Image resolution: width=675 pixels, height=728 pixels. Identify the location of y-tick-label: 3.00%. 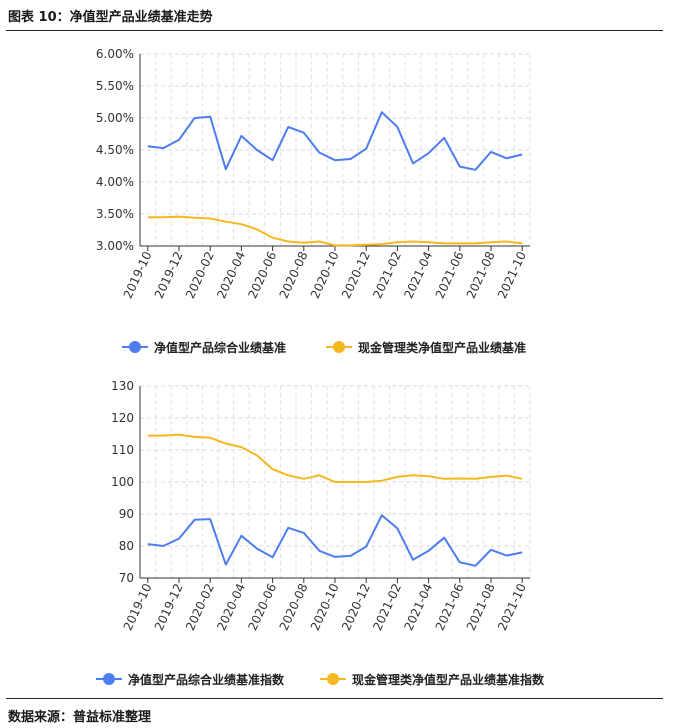
(115, 246).